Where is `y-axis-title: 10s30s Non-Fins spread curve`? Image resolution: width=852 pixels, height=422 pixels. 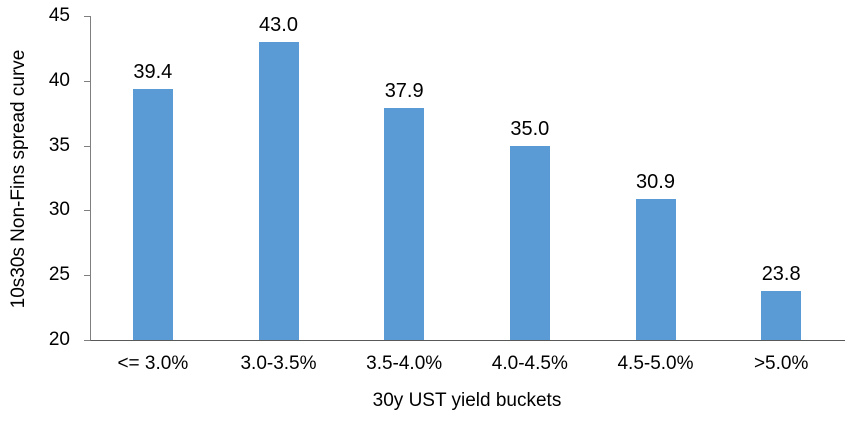
y-axis-title: 10s30s Non-Fins spread curve is located at coordinates (18, 179).